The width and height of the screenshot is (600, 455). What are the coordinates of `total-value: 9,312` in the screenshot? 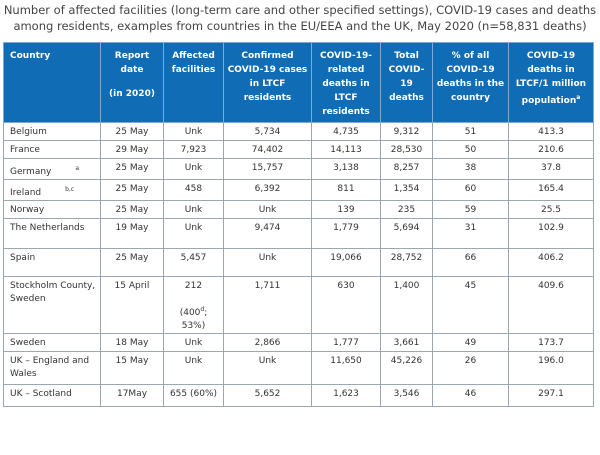 It's located at (406, 132).